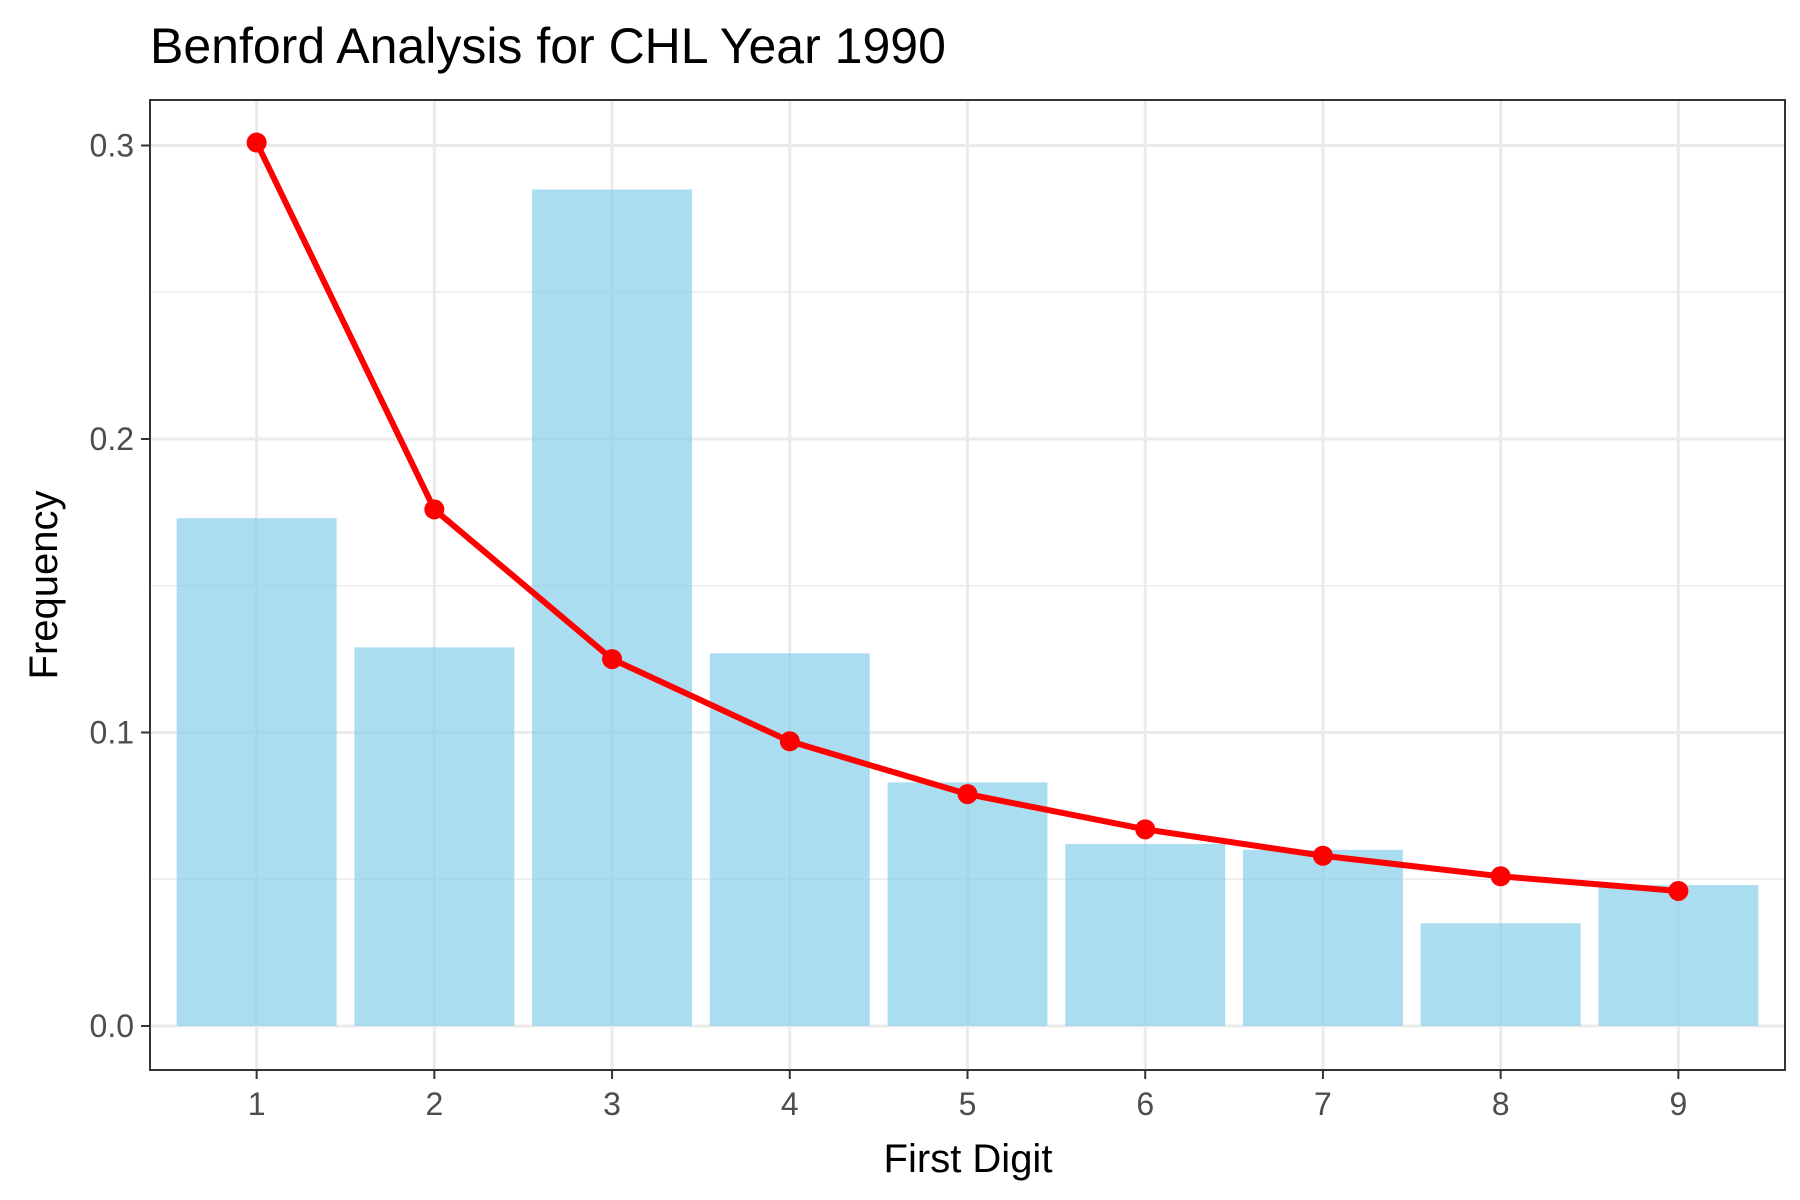 The width and height of the screenshot is (1800, 1200). I want to click on x-axis-title: First Digit, so click(968, 1159).